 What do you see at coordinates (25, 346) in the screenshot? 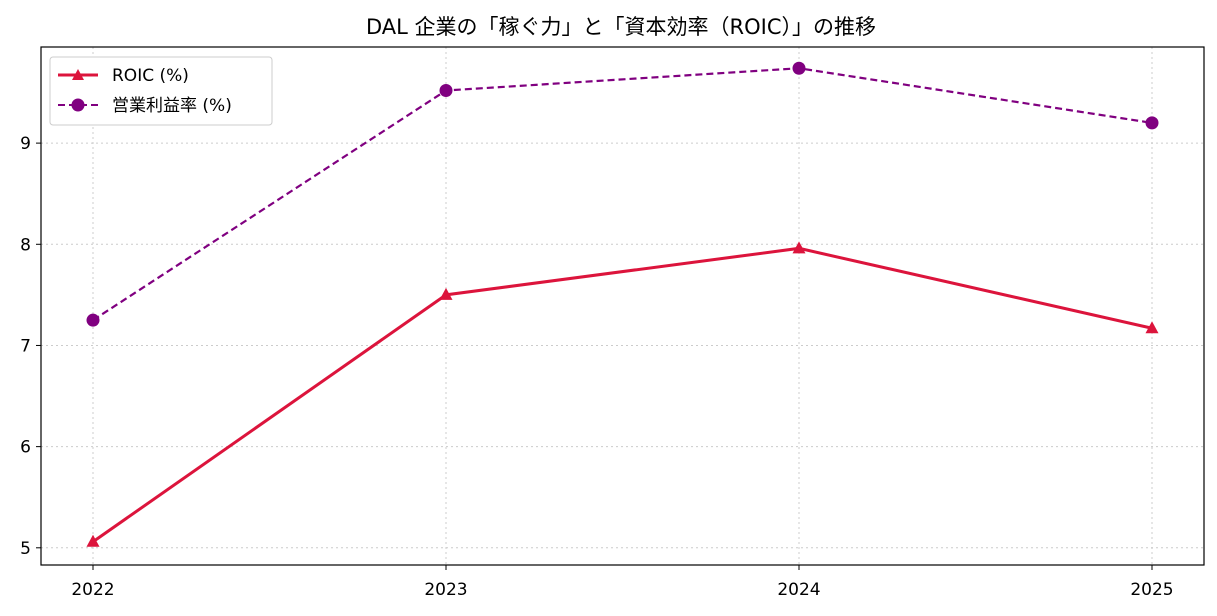
I see `y-tick-label: 7` at bounding box center [25, 346].